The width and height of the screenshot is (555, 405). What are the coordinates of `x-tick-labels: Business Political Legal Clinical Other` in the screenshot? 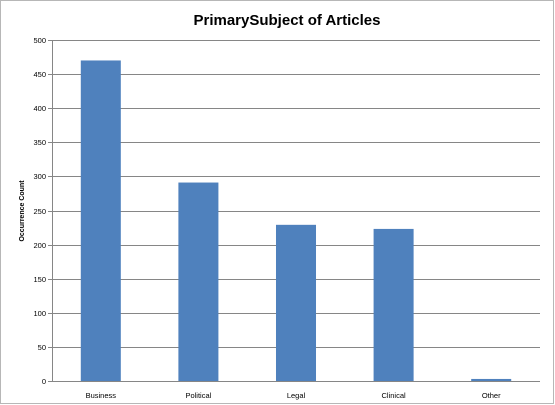 It's located at (293, 395).